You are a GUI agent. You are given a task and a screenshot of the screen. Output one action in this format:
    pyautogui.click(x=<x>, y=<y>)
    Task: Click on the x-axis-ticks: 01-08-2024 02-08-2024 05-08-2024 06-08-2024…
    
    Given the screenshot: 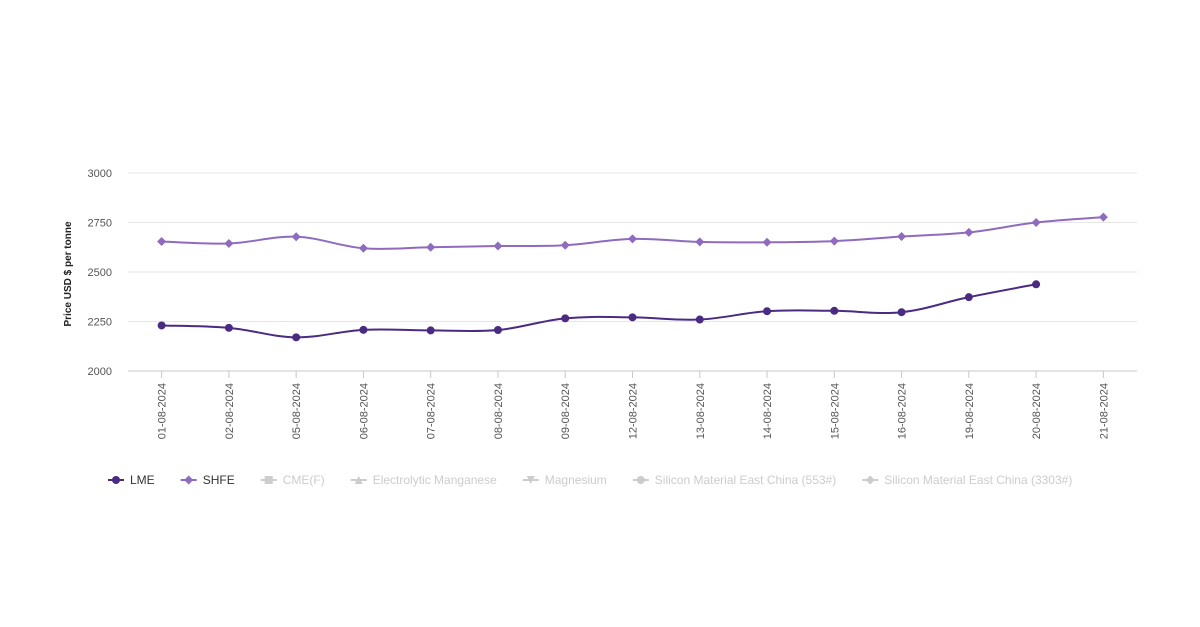 What is the action you would take?
    pyautogui.click(x=633, y=405)
    